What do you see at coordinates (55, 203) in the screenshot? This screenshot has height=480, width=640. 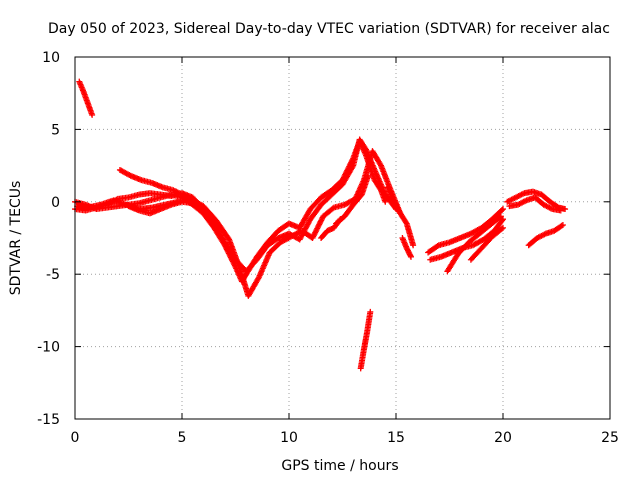 I see `y-tick-label: 0` at bounding box center [55, 203].